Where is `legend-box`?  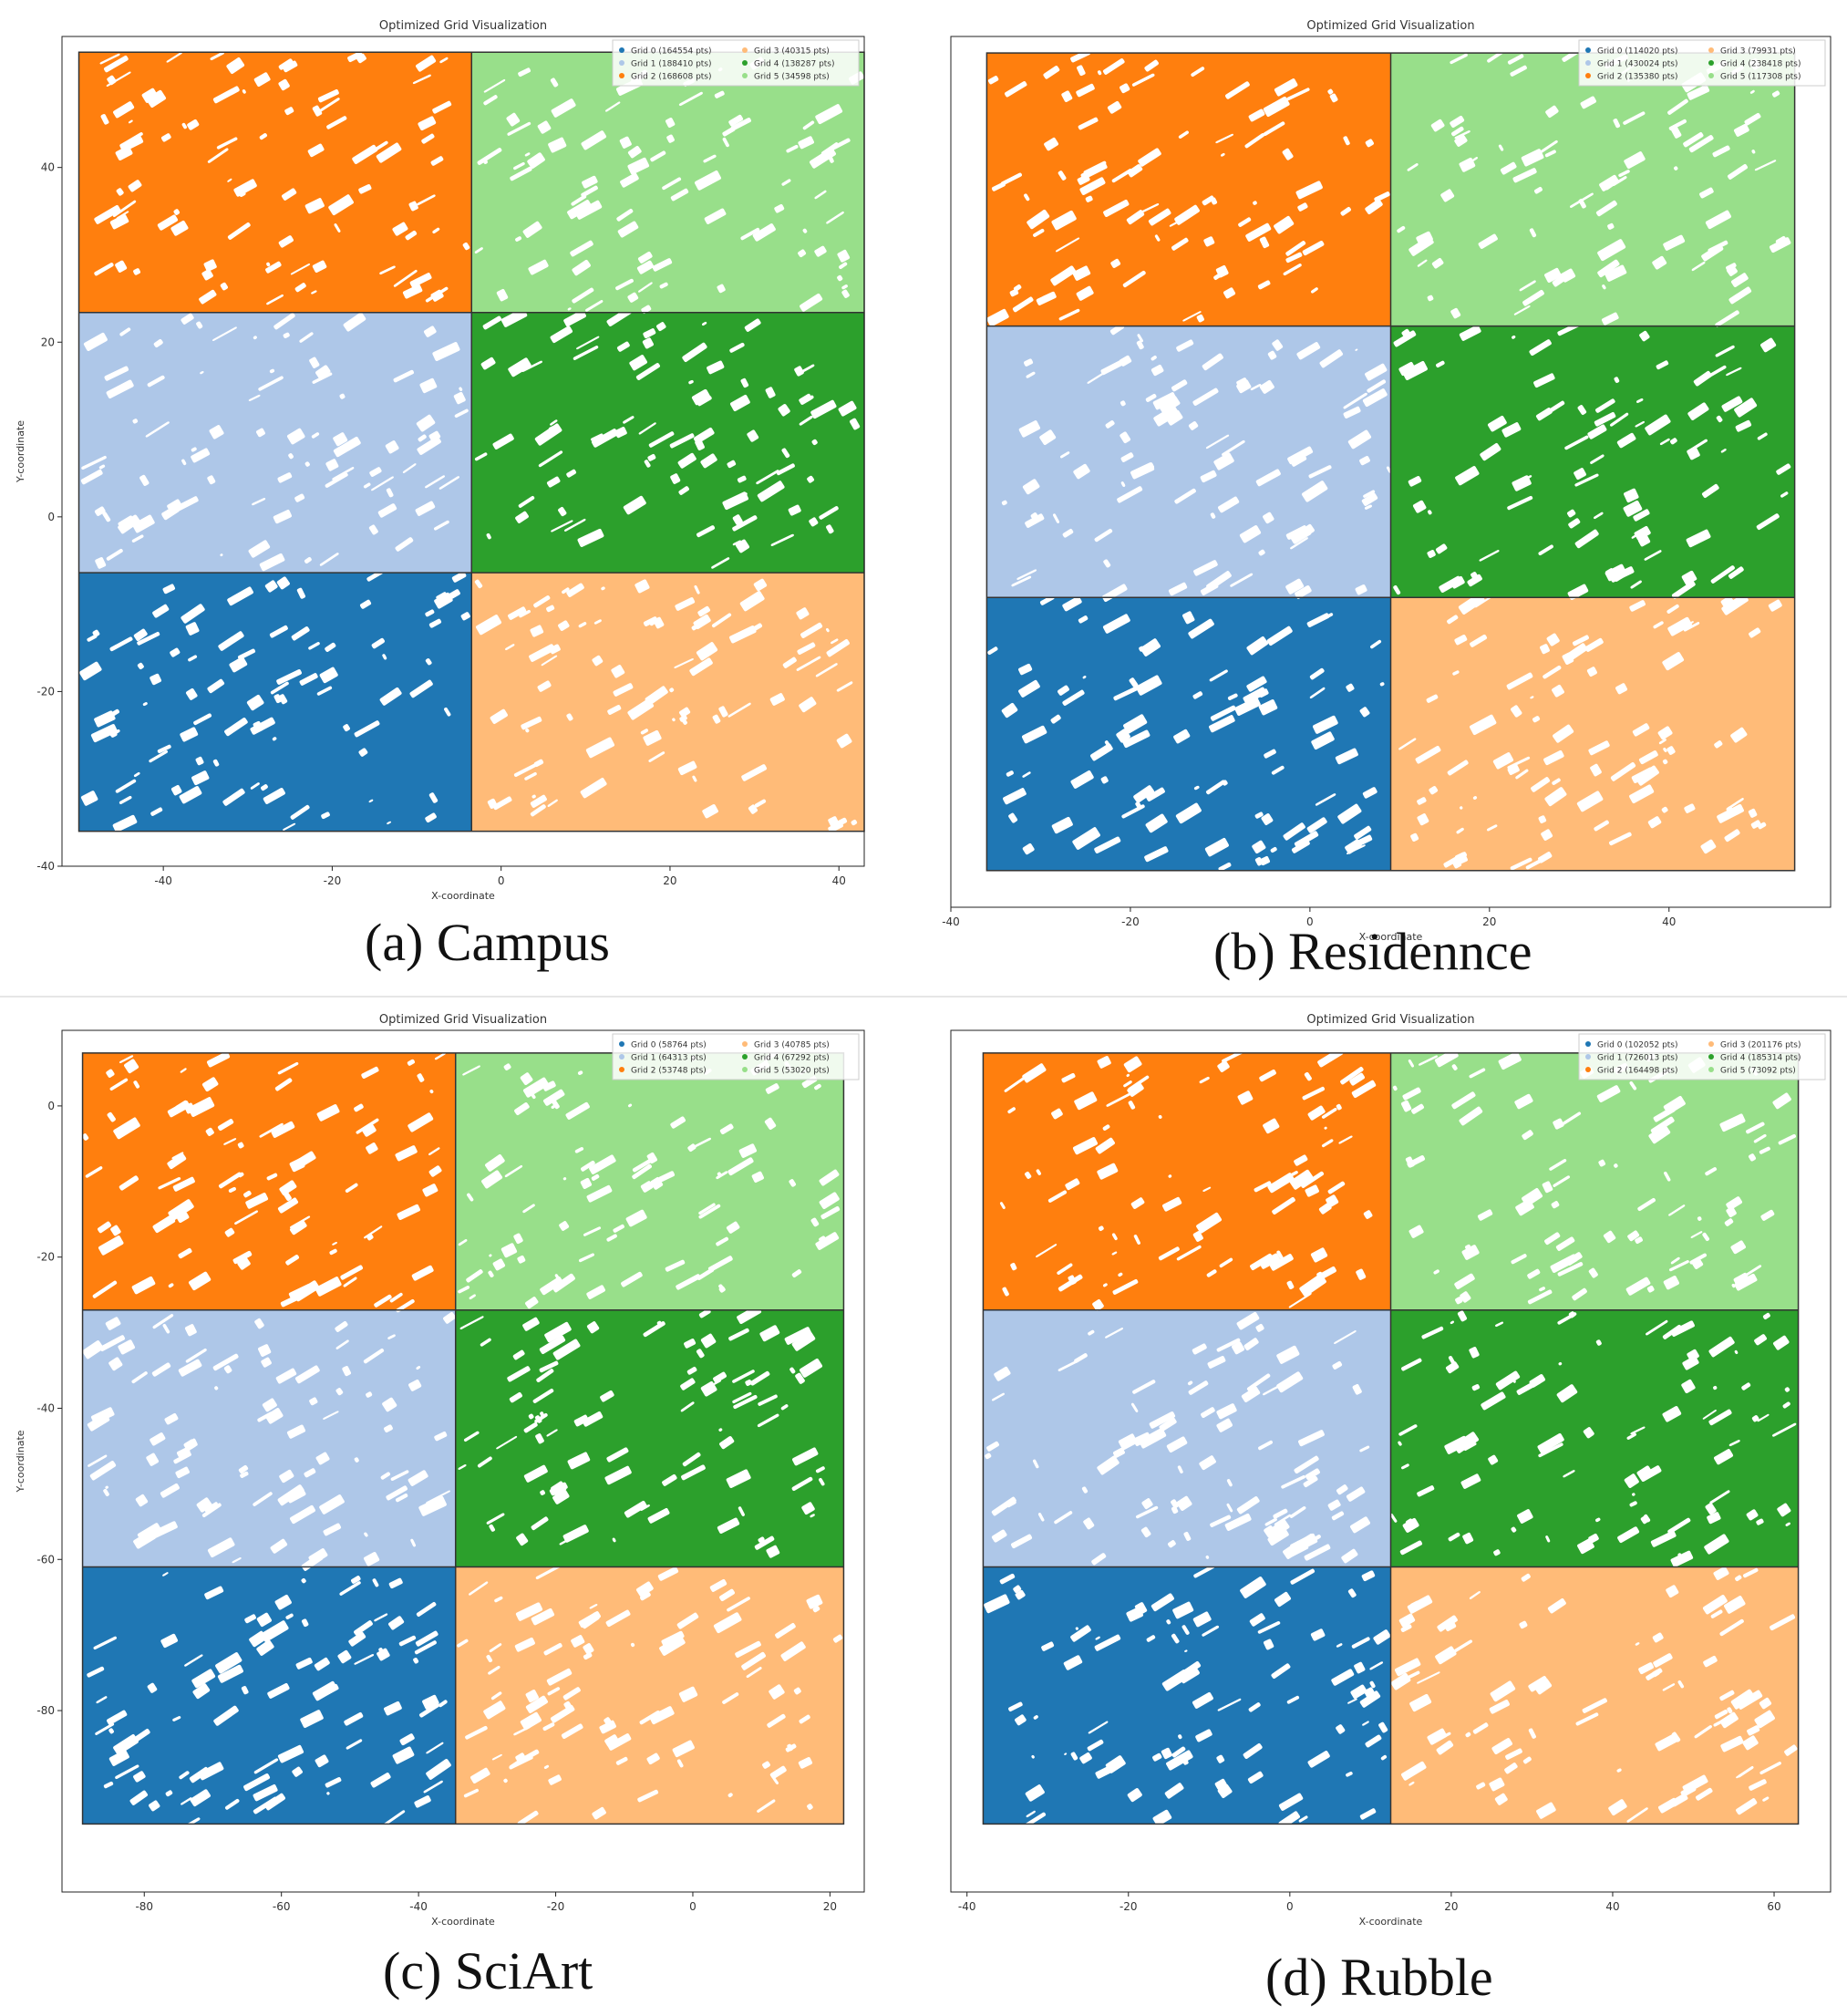
legend-box is located at coordinates (736, 1056).